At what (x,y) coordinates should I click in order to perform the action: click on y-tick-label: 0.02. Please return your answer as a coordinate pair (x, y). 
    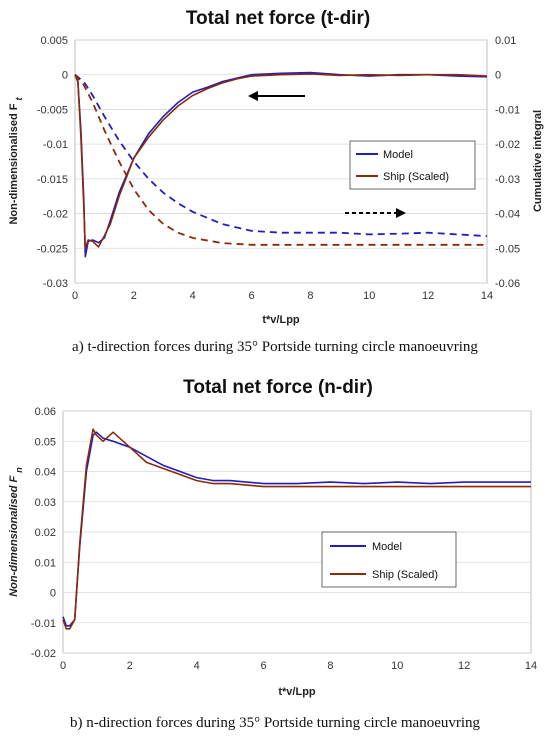
    Looking at the image, I should click on (45, 533).